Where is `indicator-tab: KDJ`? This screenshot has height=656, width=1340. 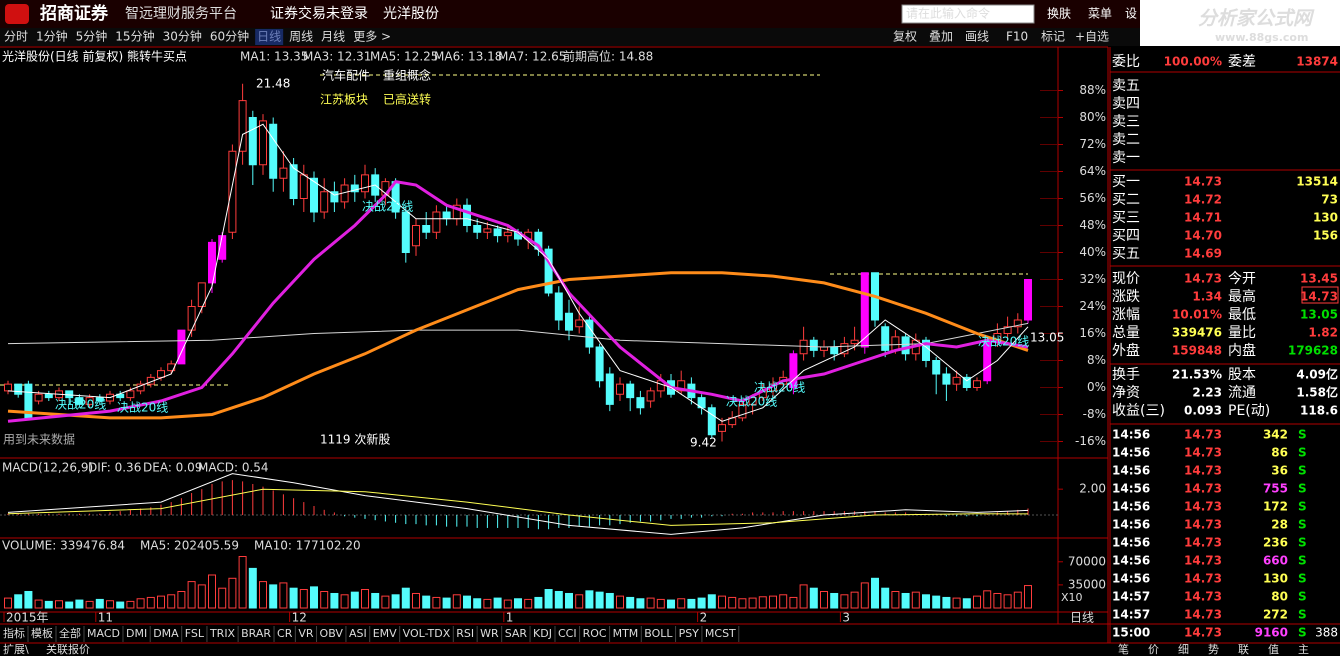 indicator-tab: KDJ is located at coordinates (542, 633).